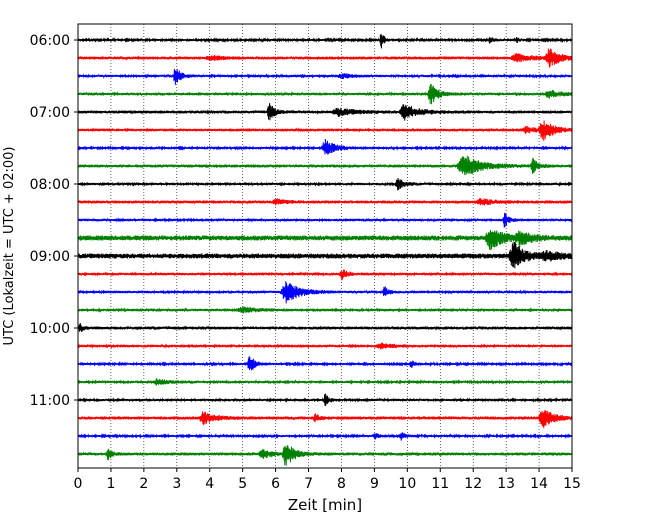  I want to click on x-tick-label: 2, so click(143, 484).